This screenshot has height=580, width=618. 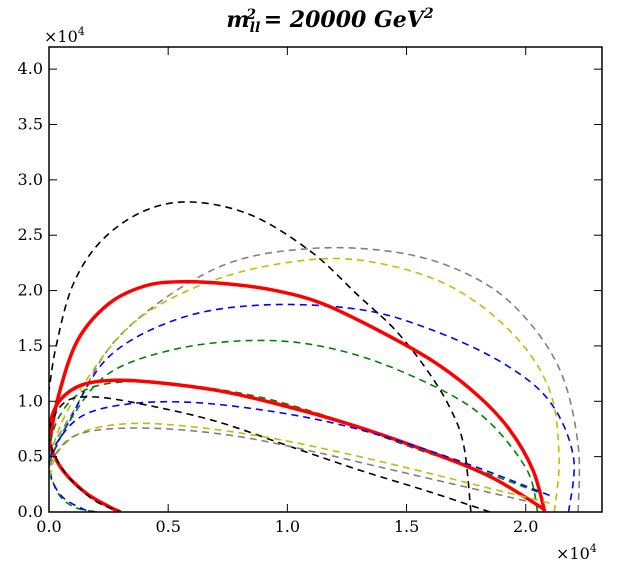 I want to click on y-tick-label: 2.5, so click(x=30, y=234).